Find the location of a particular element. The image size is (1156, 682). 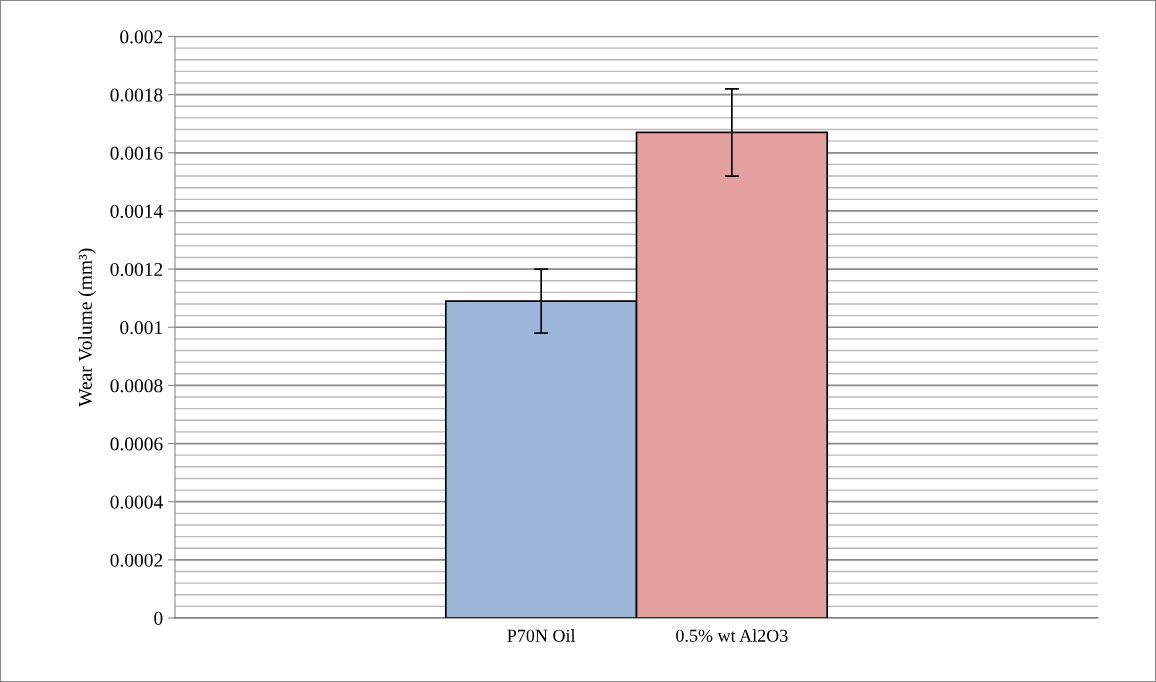

y-tick-label: 0.0014 is located at coordinates (136, 211).